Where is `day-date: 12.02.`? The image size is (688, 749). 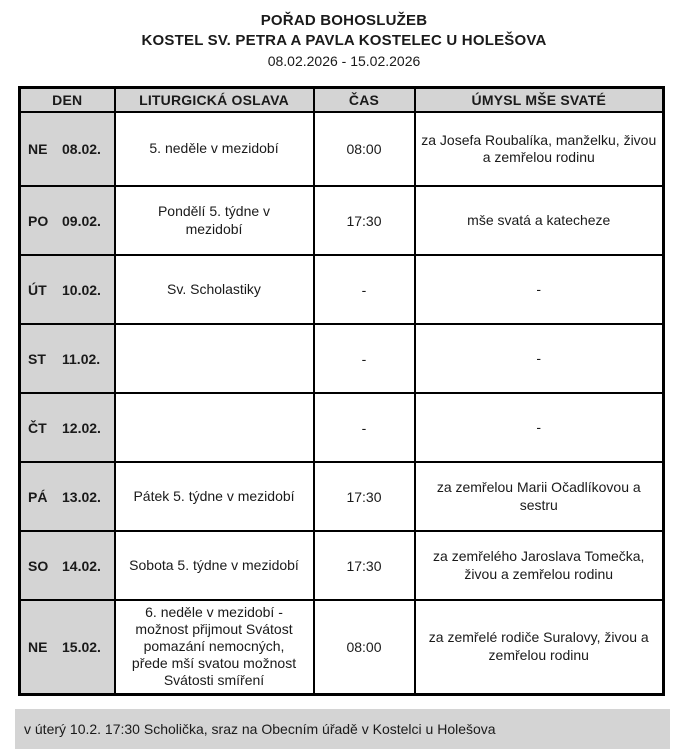
day-date: 12.02. is located at coordinates (81, 427).